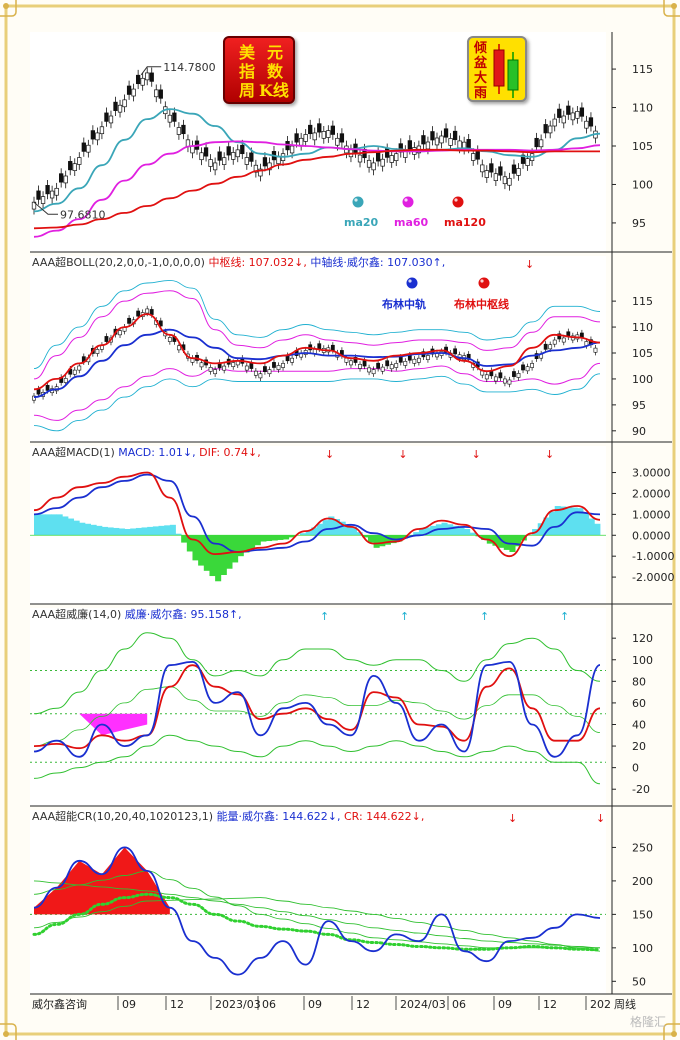  Describe the element at coordinates (363, 1004) in the screenshot. I see `x-tick-label: 12` at that location.